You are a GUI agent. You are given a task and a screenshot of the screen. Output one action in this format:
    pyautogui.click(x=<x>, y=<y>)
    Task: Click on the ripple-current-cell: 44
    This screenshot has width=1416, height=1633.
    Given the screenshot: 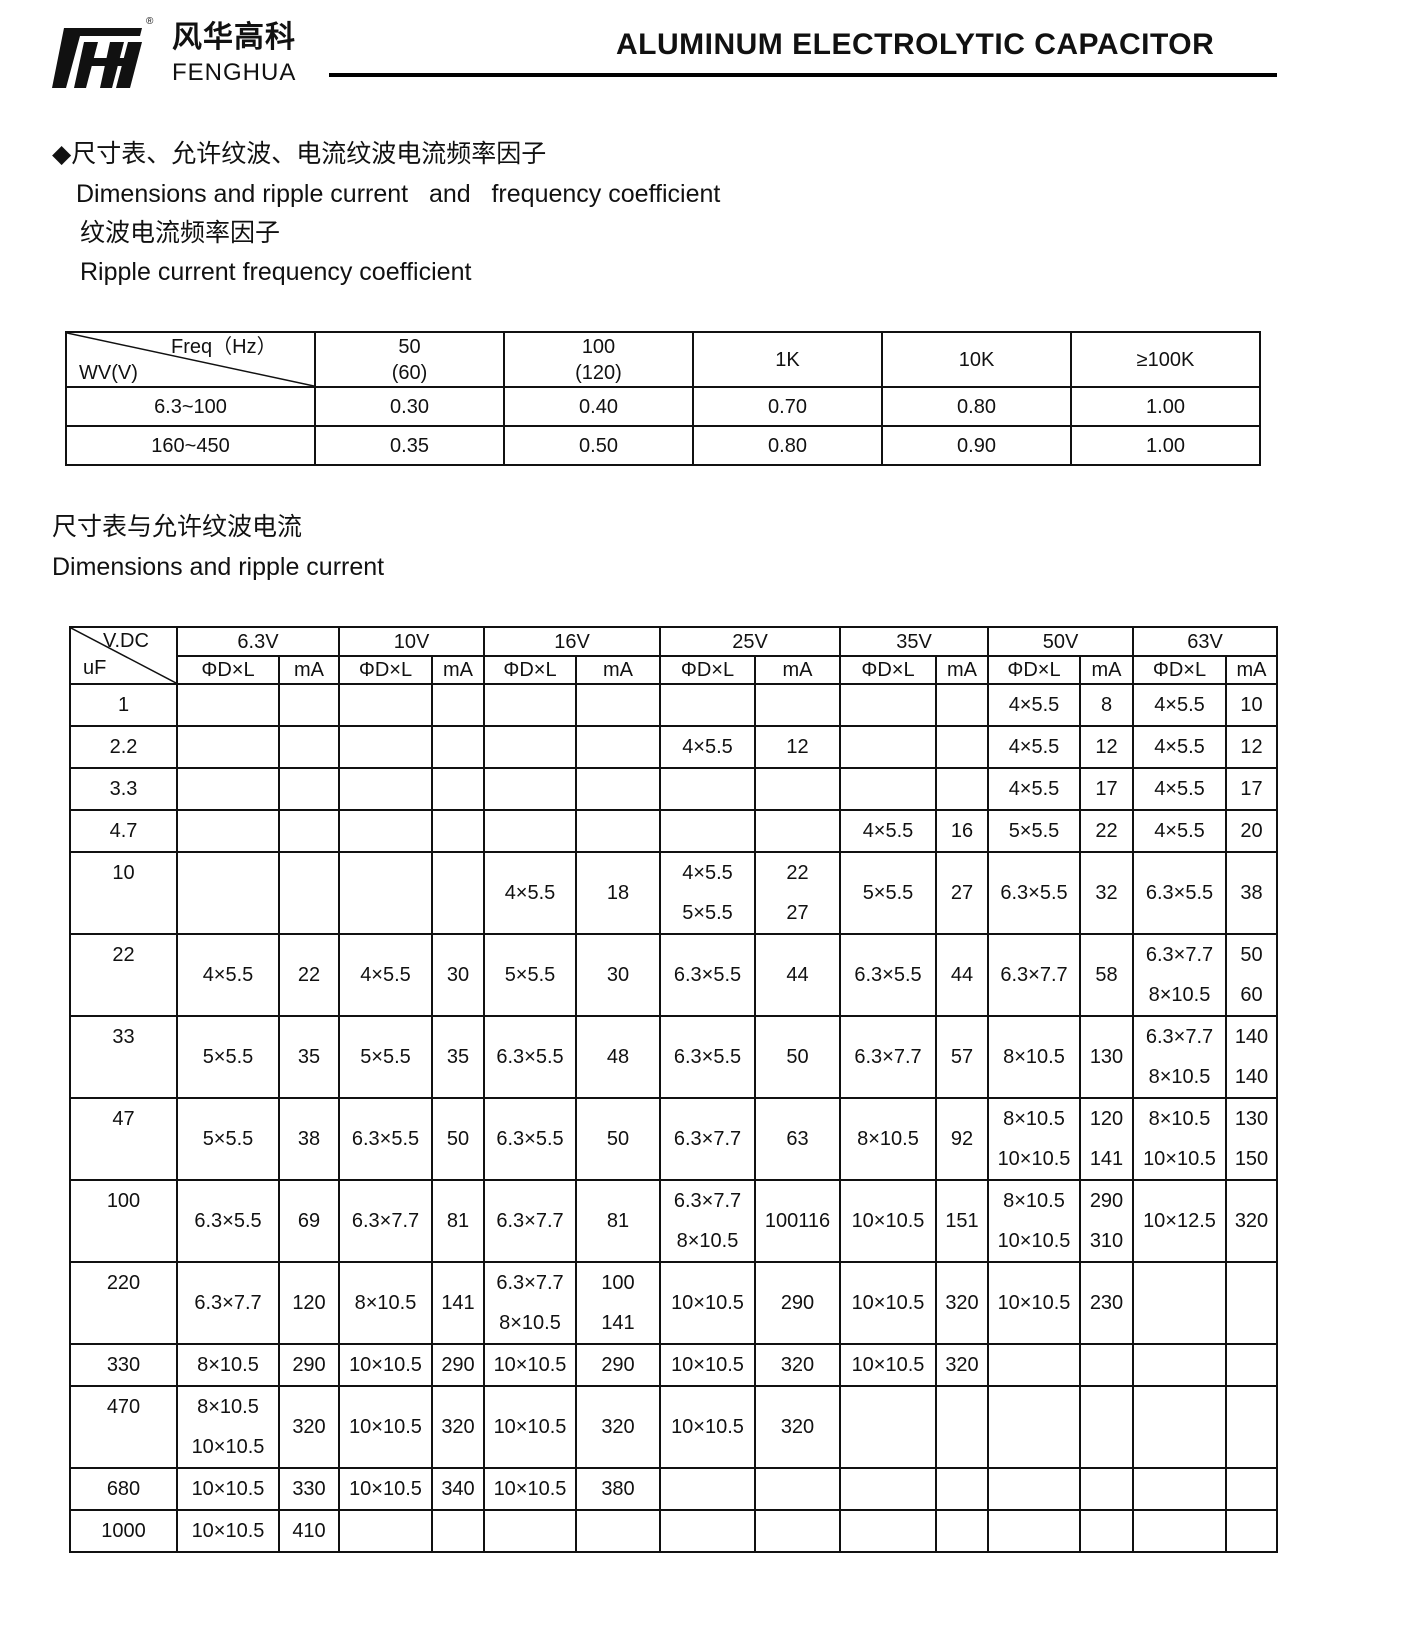 What is the action you would take?
    pyautogui.click(x=962, y=975)
    